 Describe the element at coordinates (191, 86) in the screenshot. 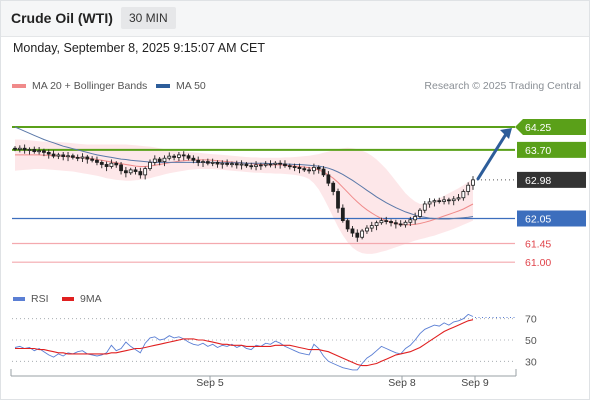

I see `ma50-label: MA 50` at that location.